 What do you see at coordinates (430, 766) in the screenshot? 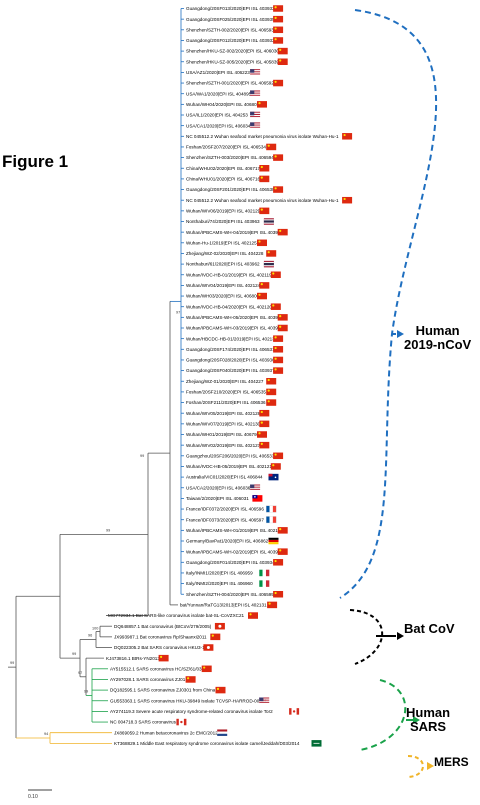
I see `mers-arrow-head` at bounding box center [430, 766].